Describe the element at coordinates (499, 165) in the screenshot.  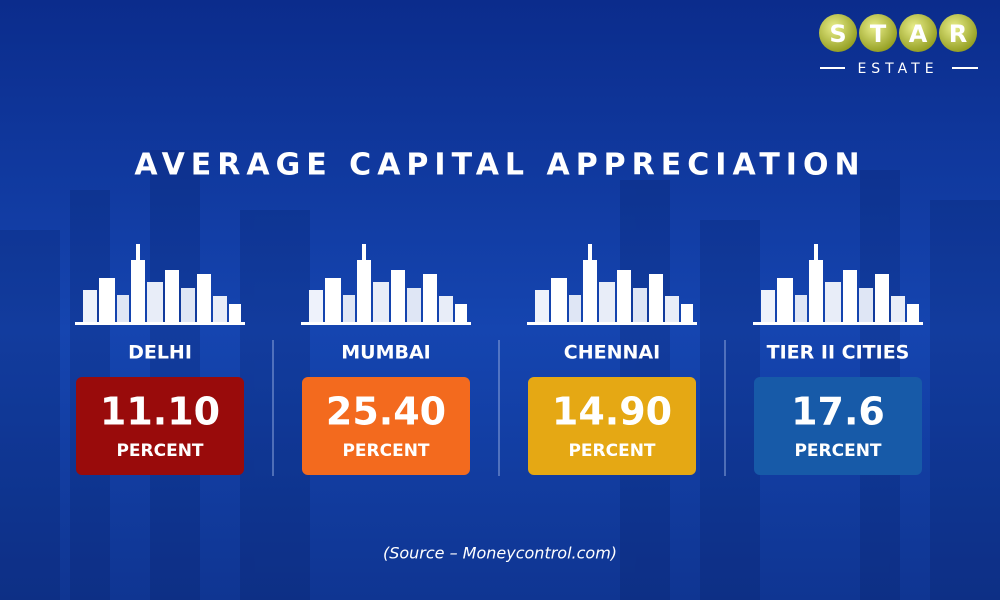
I see `title: AVERAGE CAPITAL APPRECIATION` at that location.